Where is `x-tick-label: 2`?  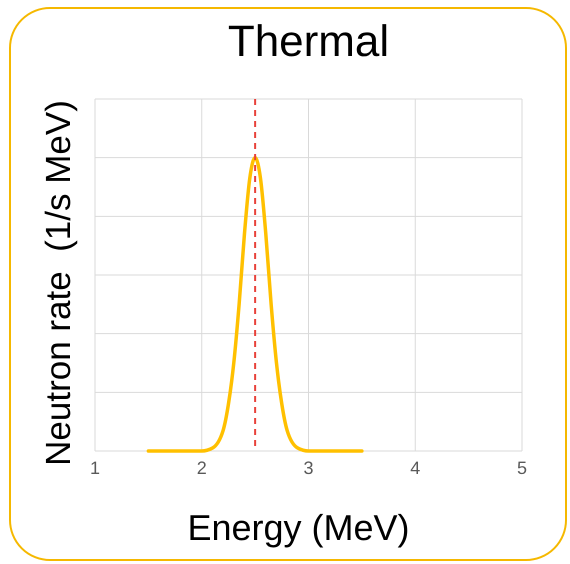
x-tick-label: 2 is located at coordinates (201, 468).